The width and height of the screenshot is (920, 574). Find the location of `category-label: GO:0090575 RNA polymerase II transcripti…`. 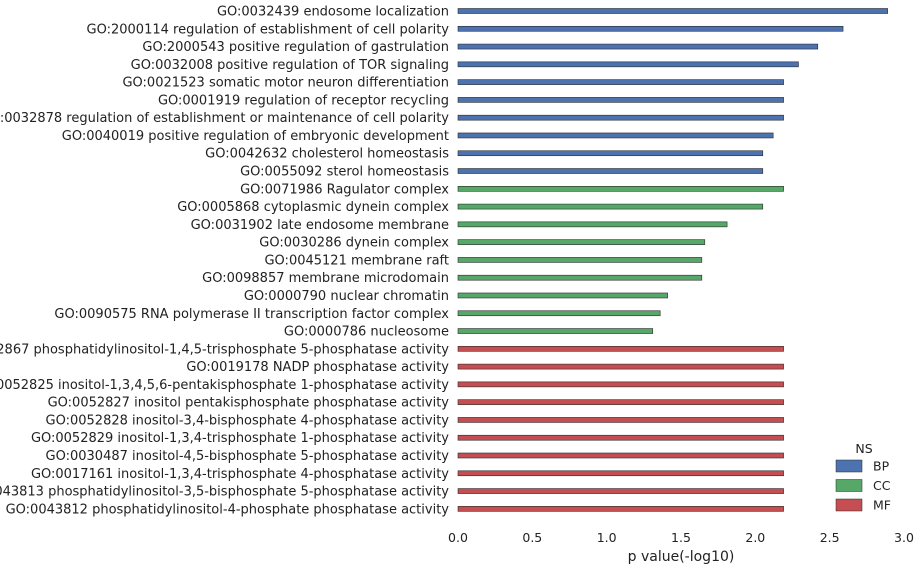

category-label: GO:0090575 RNA polymerase II transcripti… is located at coordinates (251, 314).